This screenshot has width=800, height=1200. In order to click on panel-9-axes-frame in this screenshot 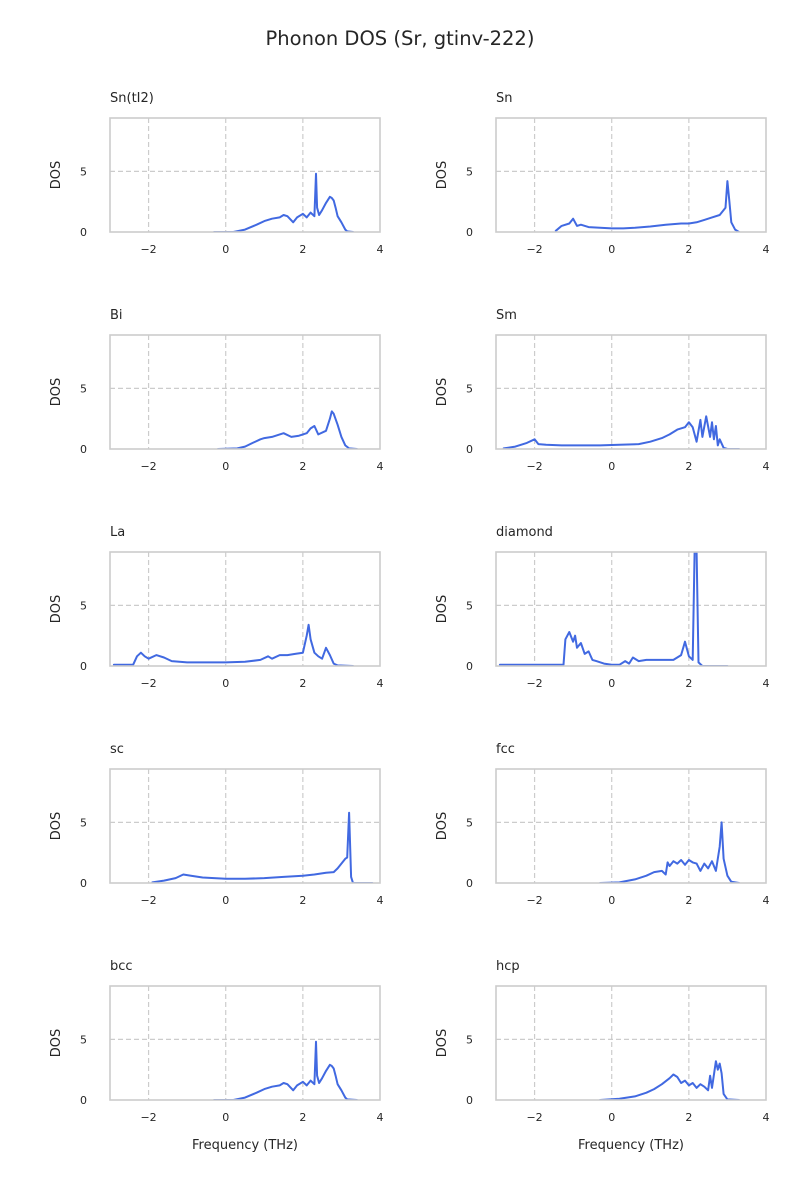, I will do `click(631, 1043)`.